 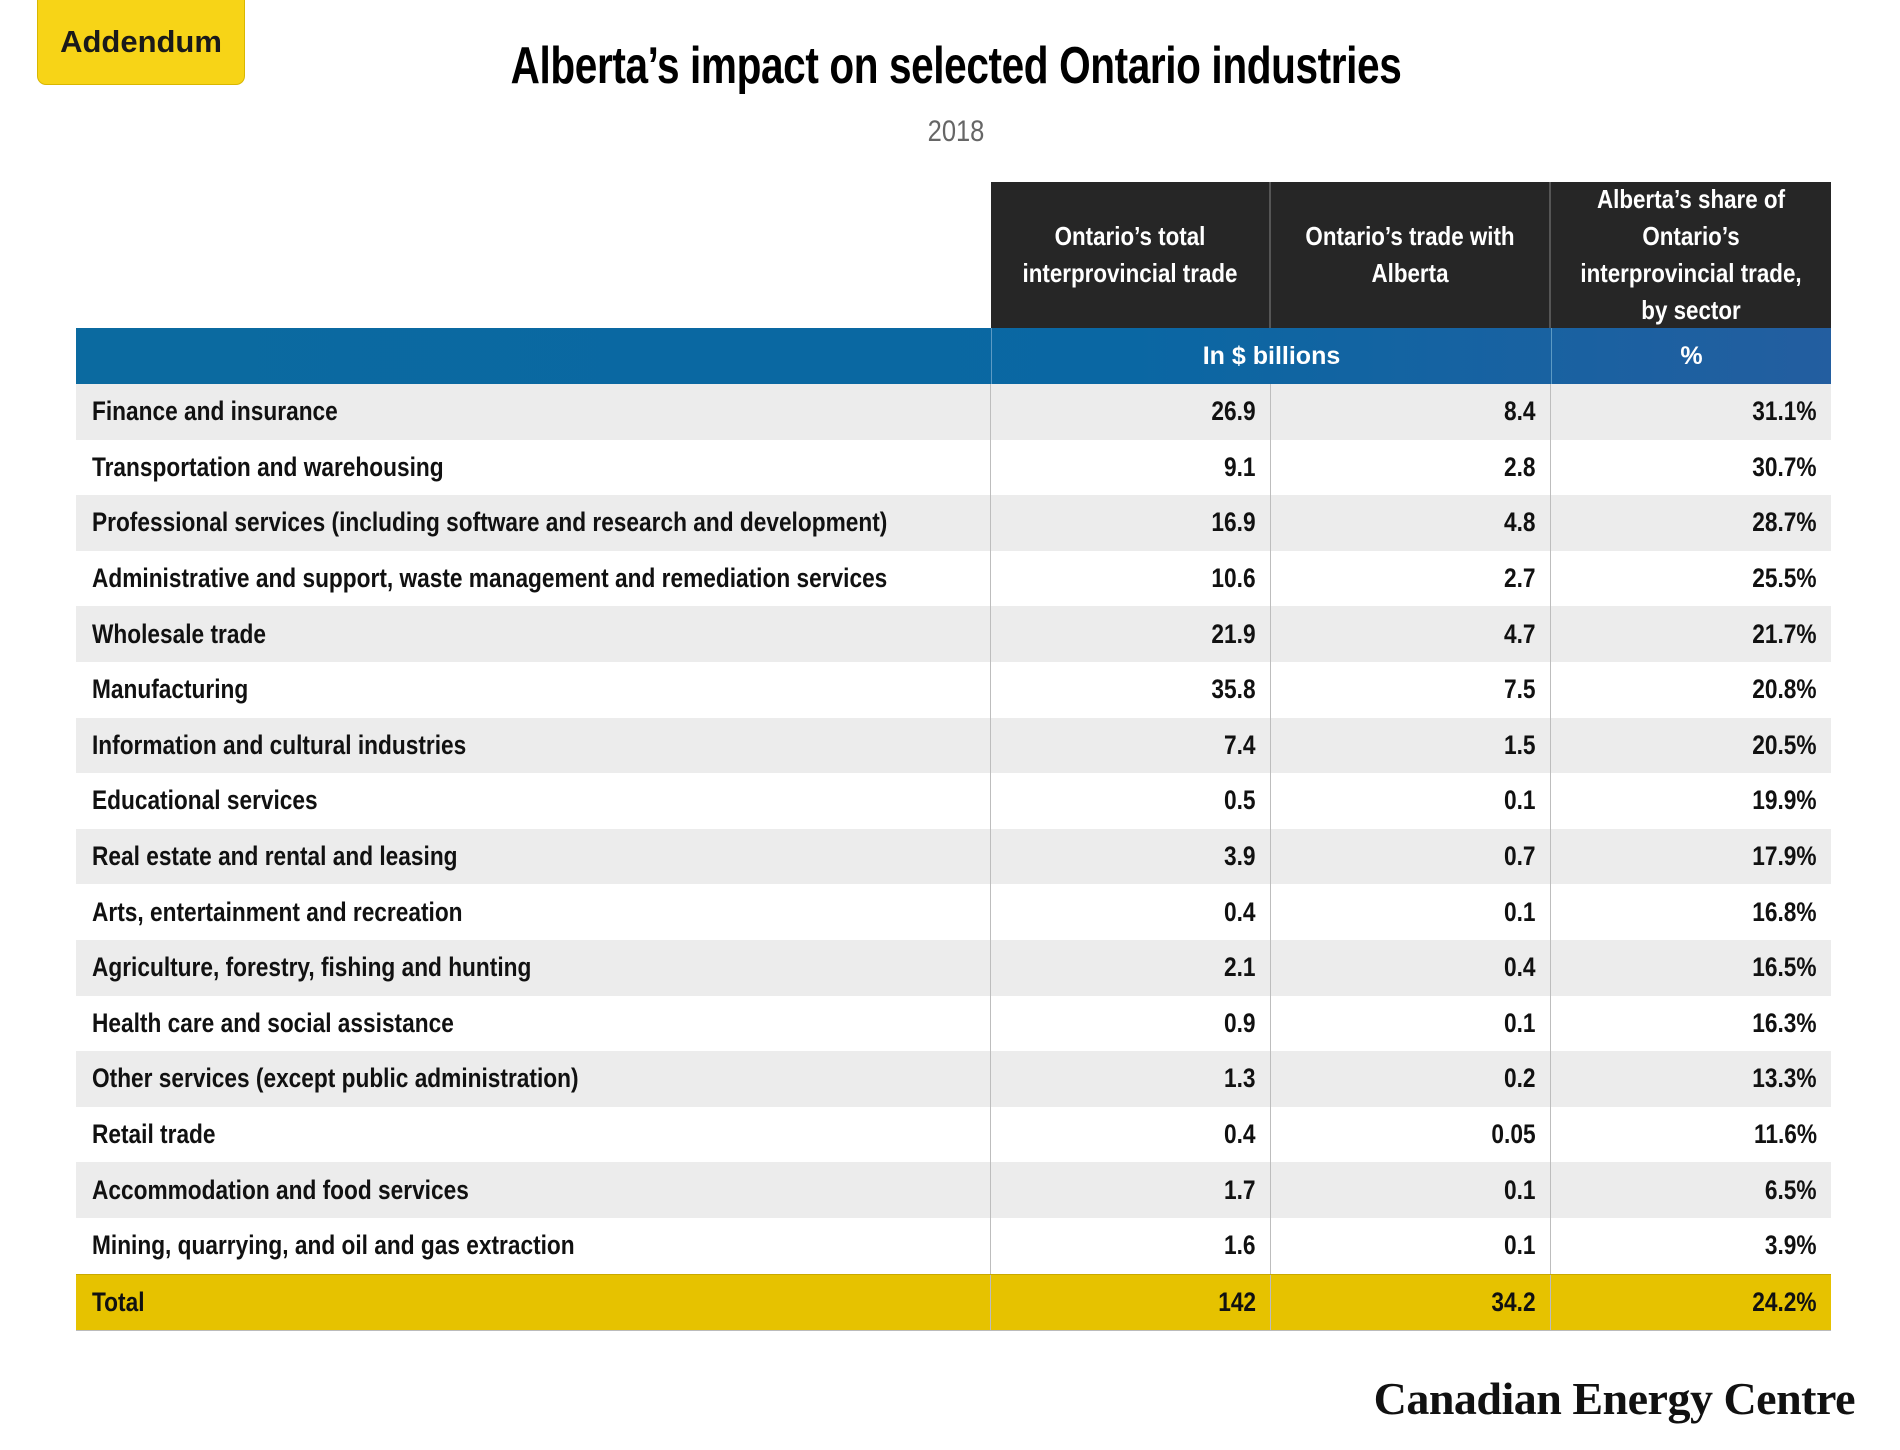 I want to click on sector-cell-text: Health care and social assistance, so click(x=273, y=1022).